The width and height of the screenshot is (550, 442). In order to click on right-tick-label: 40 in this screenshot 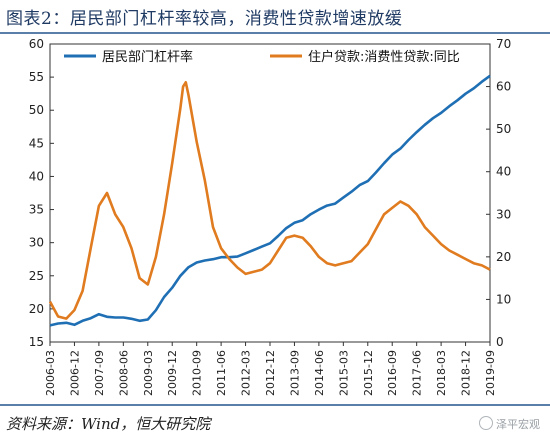, I will do `click(503, 172)`.